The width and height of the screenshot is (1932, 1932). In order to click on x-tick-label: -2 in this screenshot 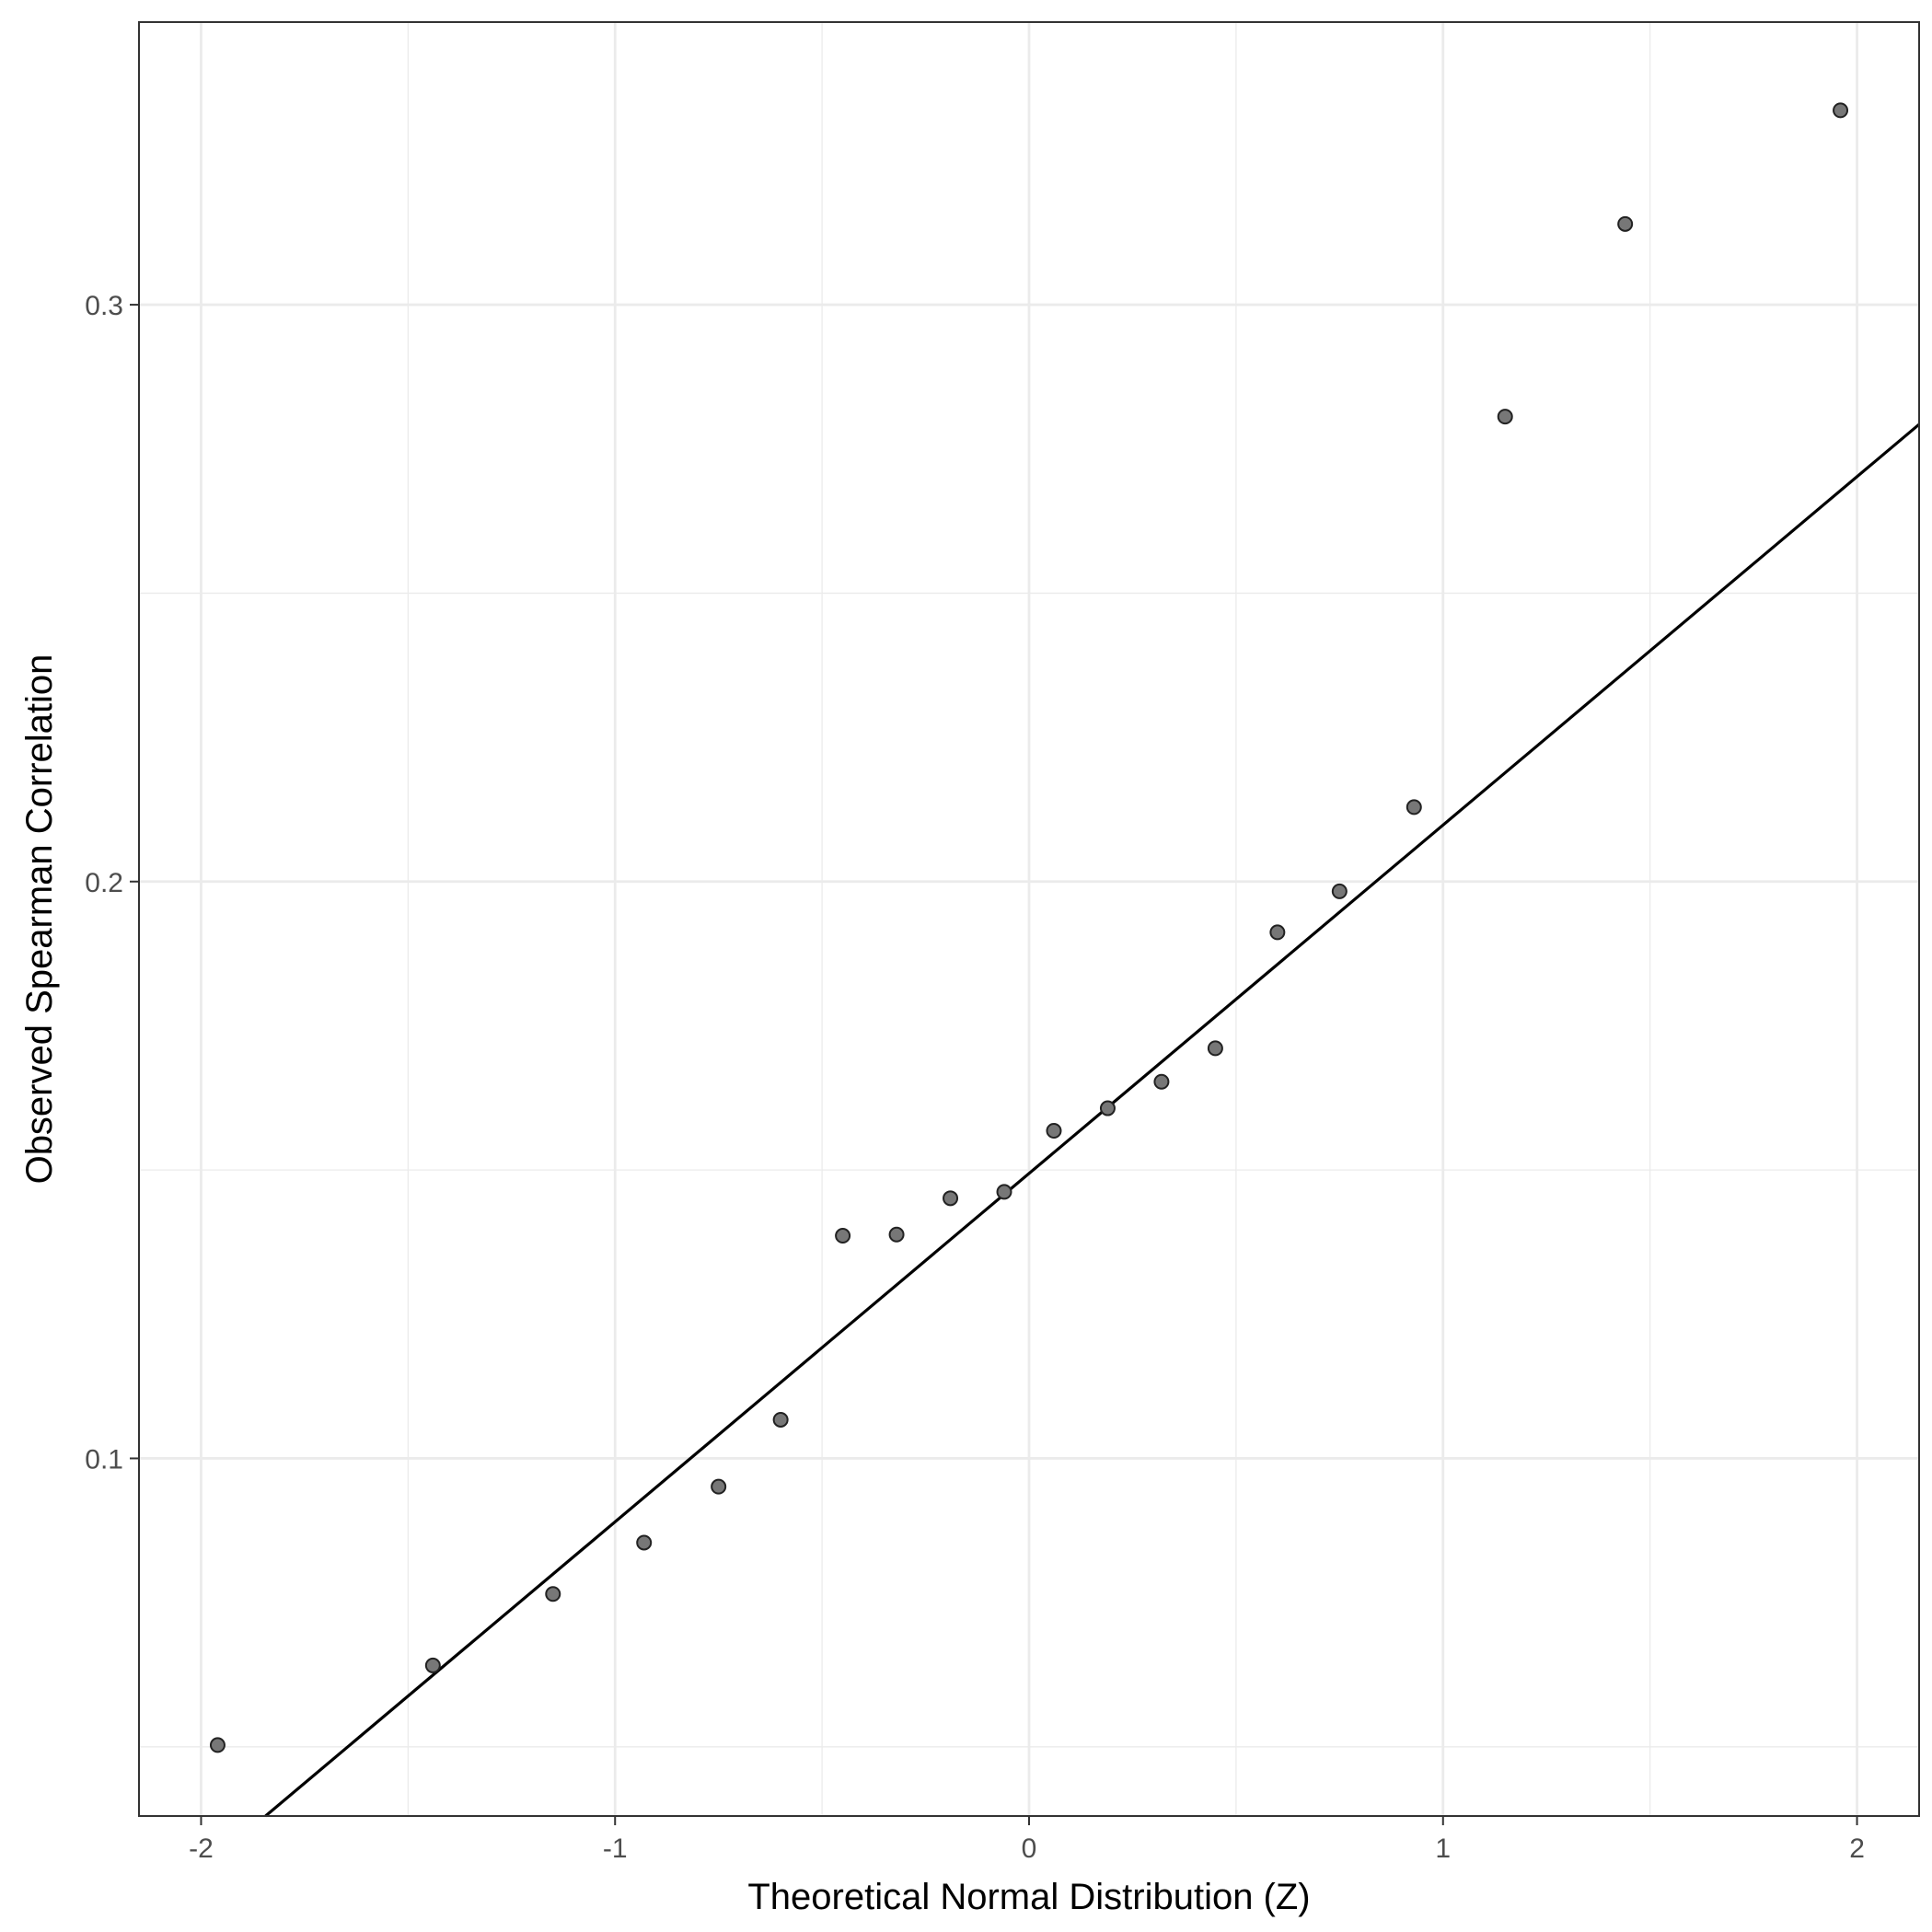, I will do `click(202, 1849)`.